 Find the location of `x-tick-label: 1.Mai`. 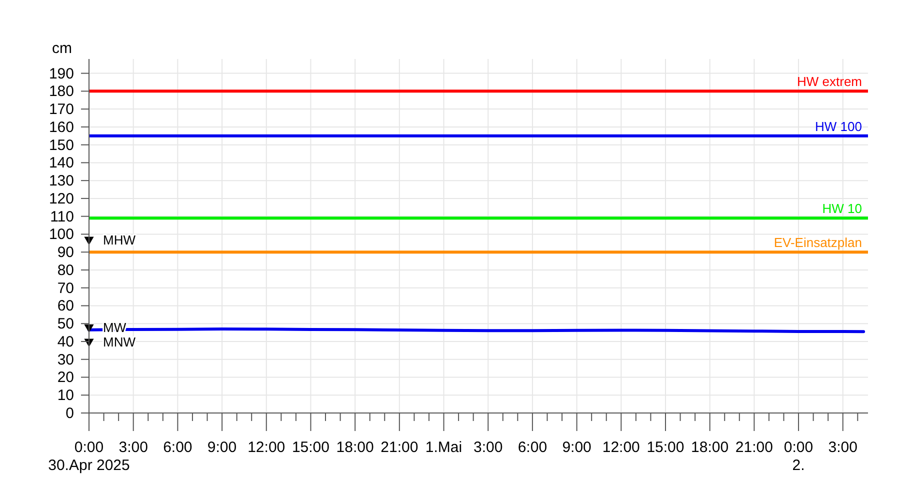

x-tick-label: 1.Mai is located at coordinates (443, 447).